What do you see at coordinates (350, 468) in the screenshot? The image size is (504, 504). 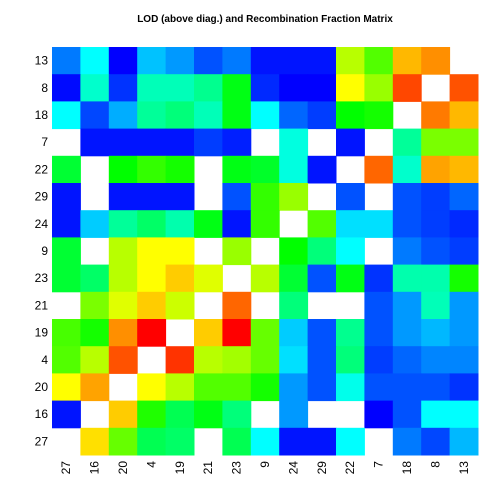 I see `x-tick-label: 22` at bounding box center [350, 468].